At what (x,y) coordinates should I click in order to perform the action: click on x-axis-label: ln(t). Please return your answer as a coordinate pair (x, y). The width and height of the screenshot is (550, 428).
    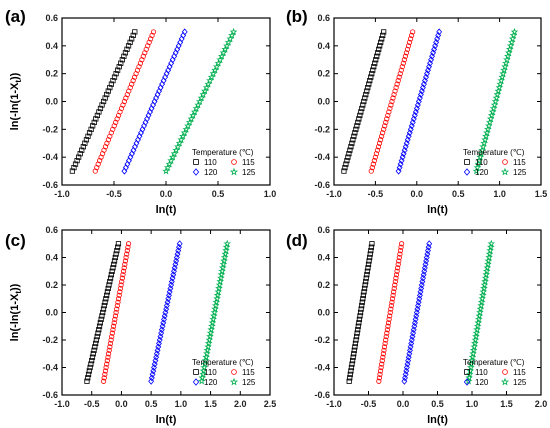
    Looking at the image, I should click on (166, 210).